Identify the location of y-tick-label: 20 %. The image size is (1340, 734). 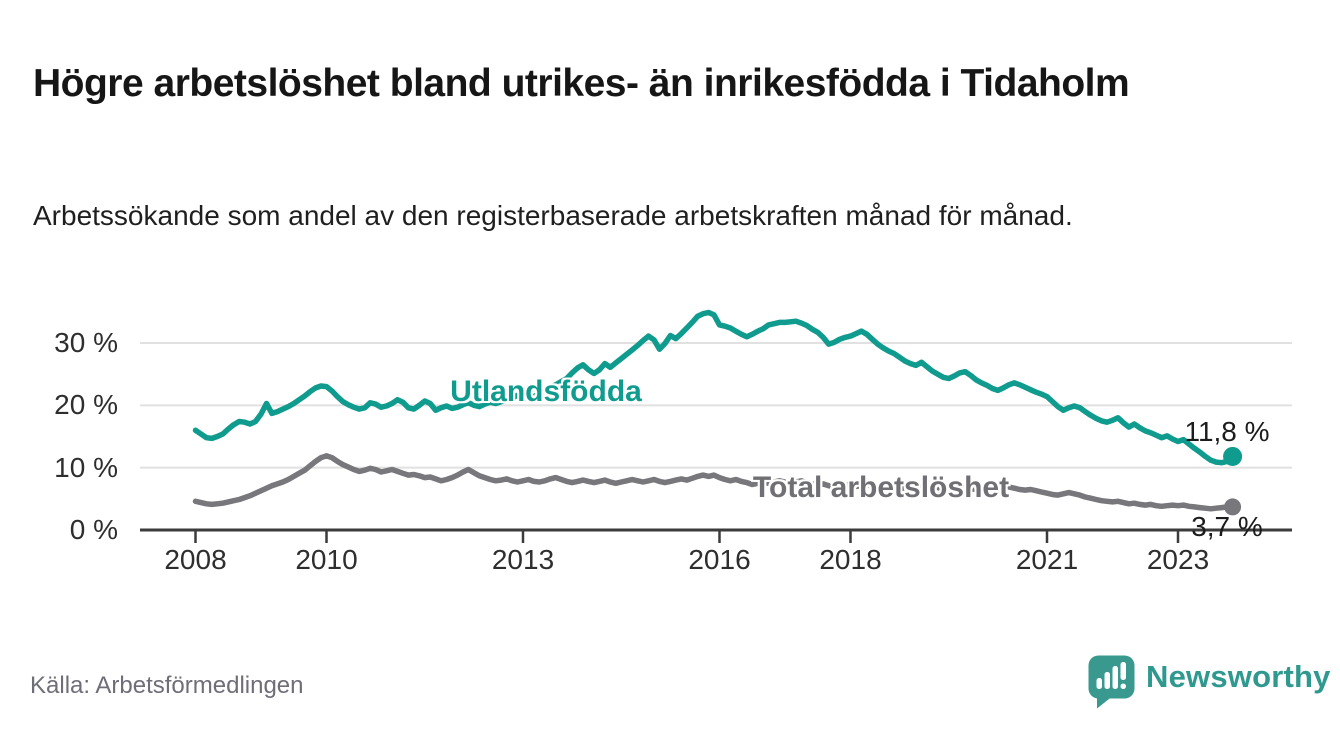
(86, 405).